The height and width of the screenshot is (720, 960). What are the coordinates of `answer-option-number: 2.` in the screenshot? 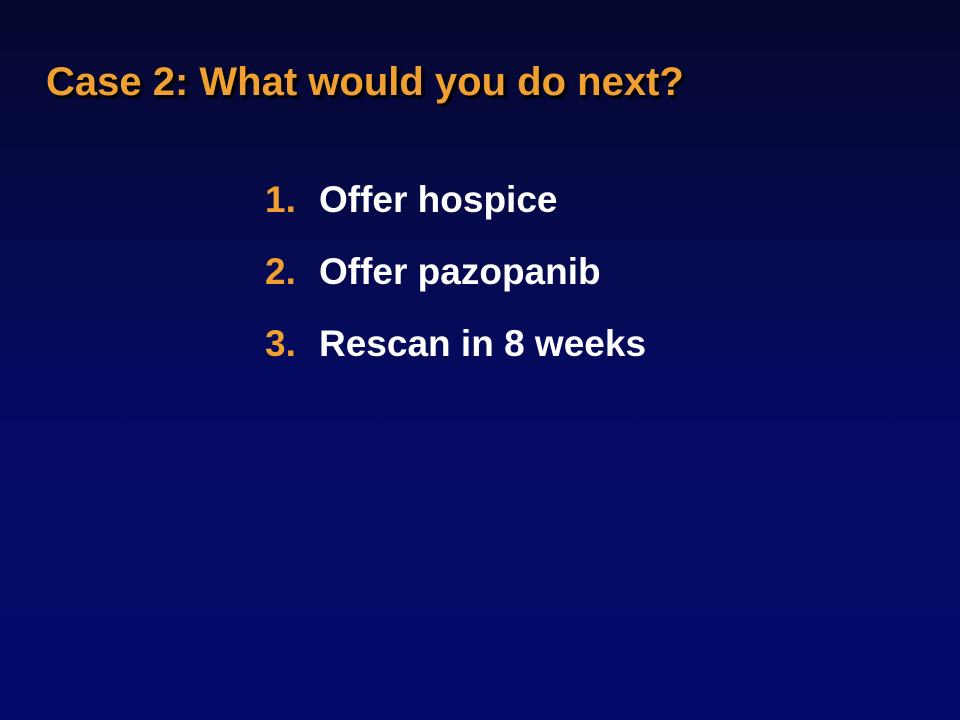 It's located at (280, 271).